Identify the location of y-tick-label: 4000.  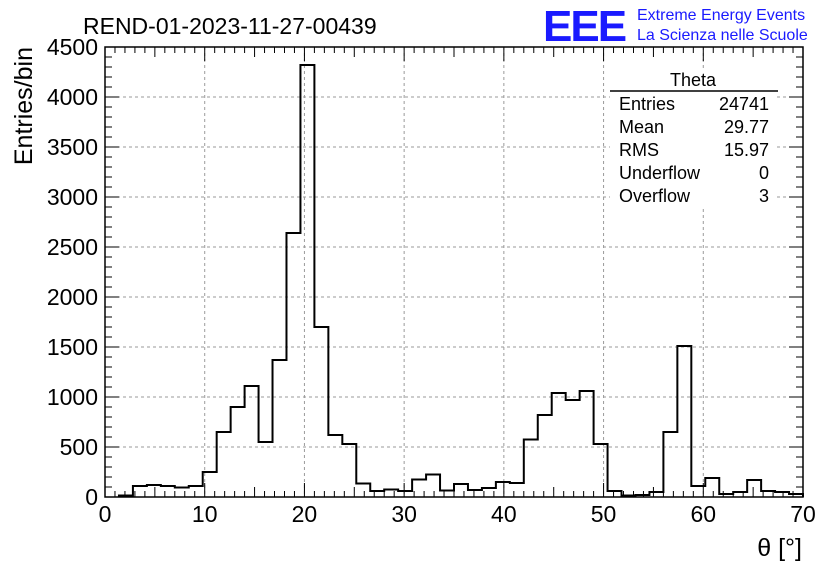
(72, 97).